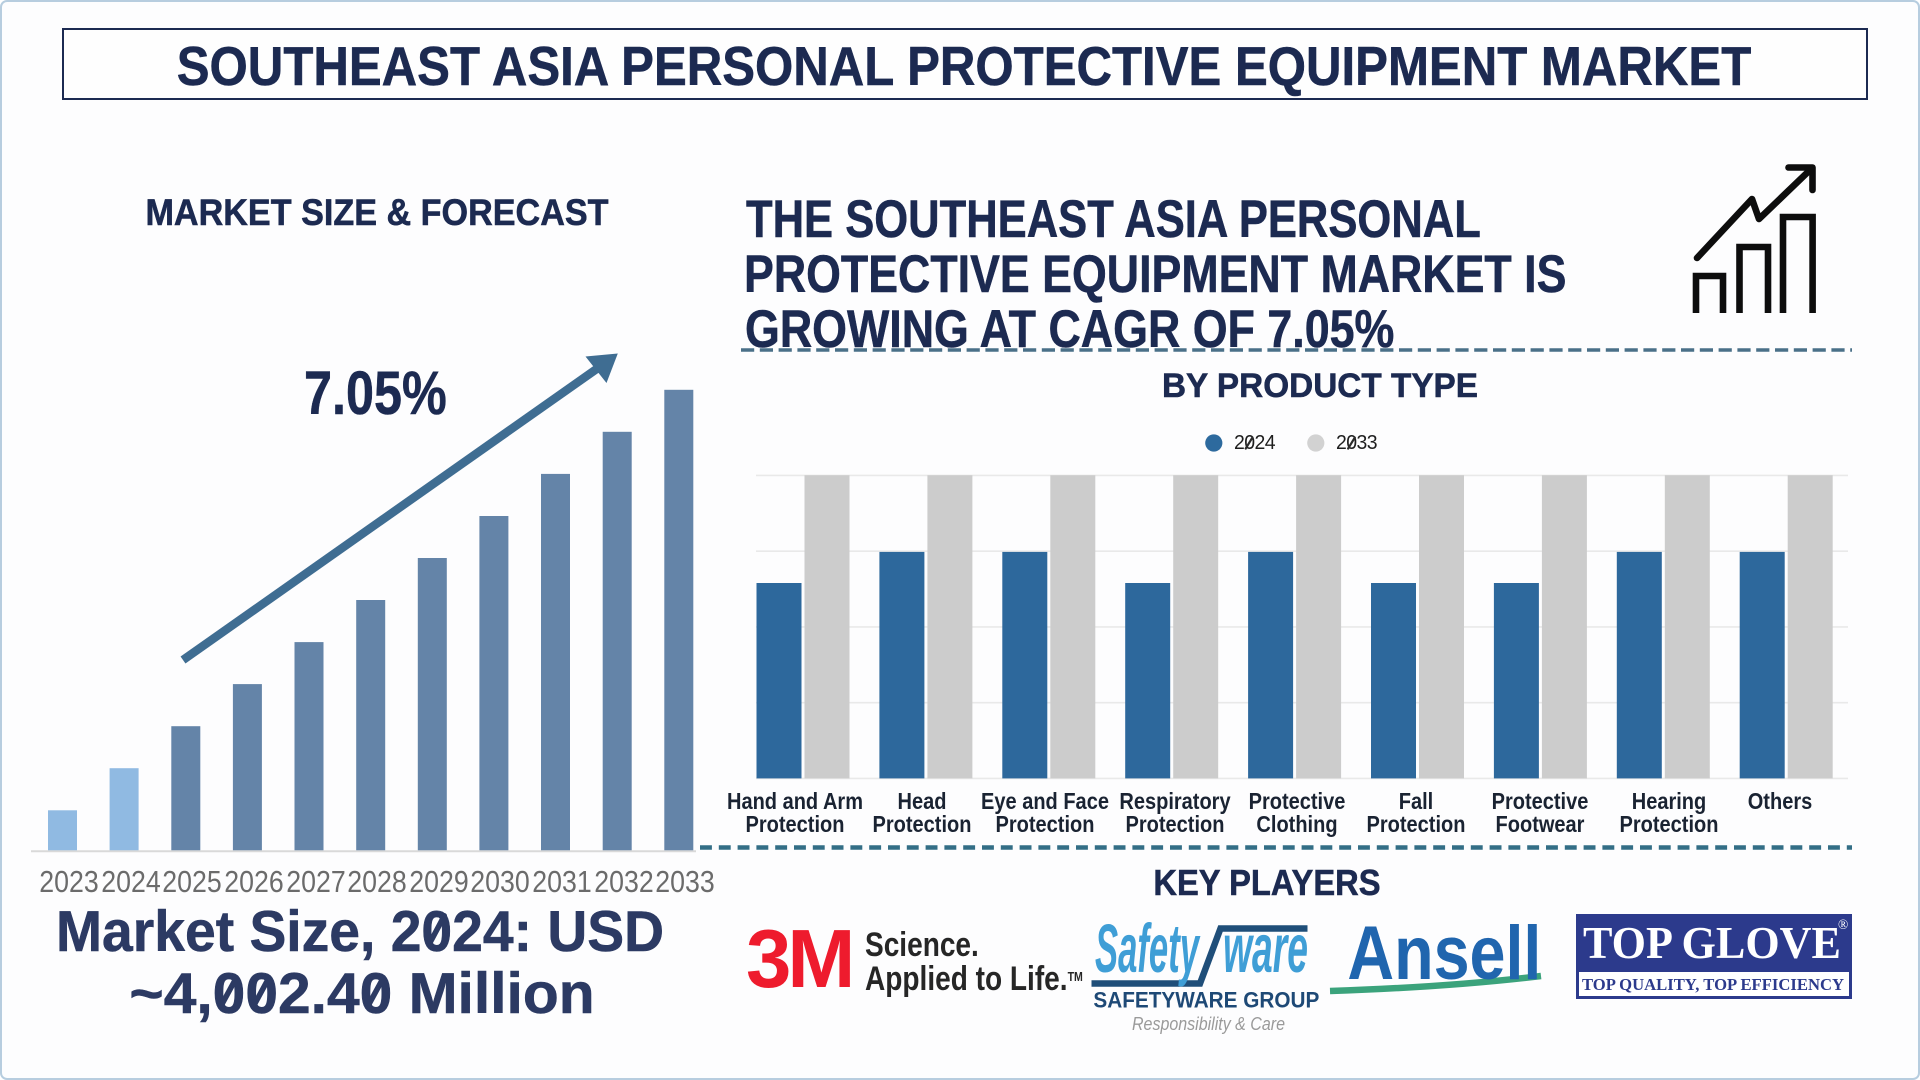 The height and width of the screenshot is (1080, 1920). I want to click on svg-text: TOP QUALITY, TOP EFFICIENCY, so click(1713, 984).